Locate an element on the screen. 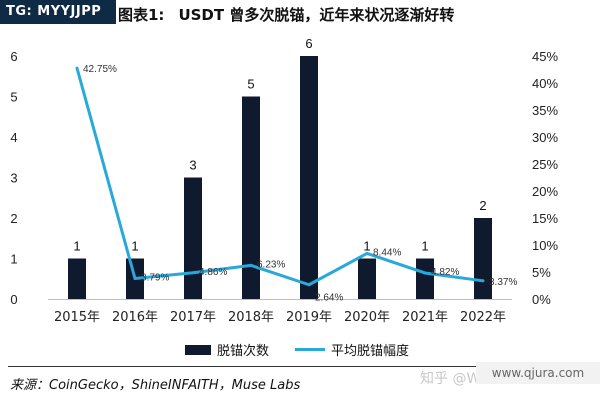  x-tick-label: 2020年 is located at coordinates (367, 317).